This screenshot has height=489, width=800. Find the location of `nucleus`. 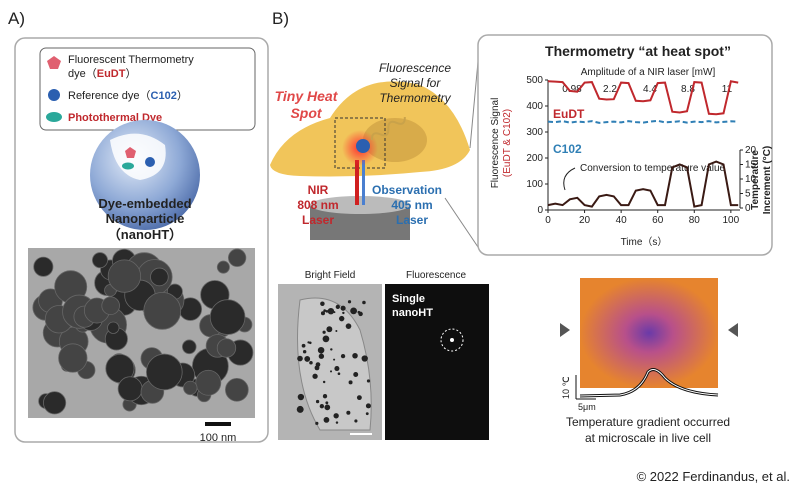

nucleus is located at coordinates (395, 140).